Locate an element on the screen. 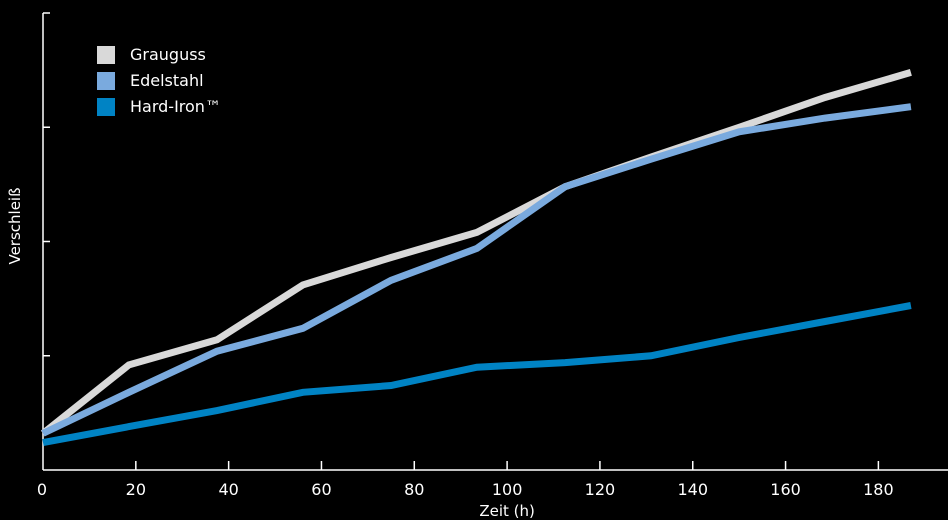  x-tick-label: 160 is located at coordinates (785, 489).